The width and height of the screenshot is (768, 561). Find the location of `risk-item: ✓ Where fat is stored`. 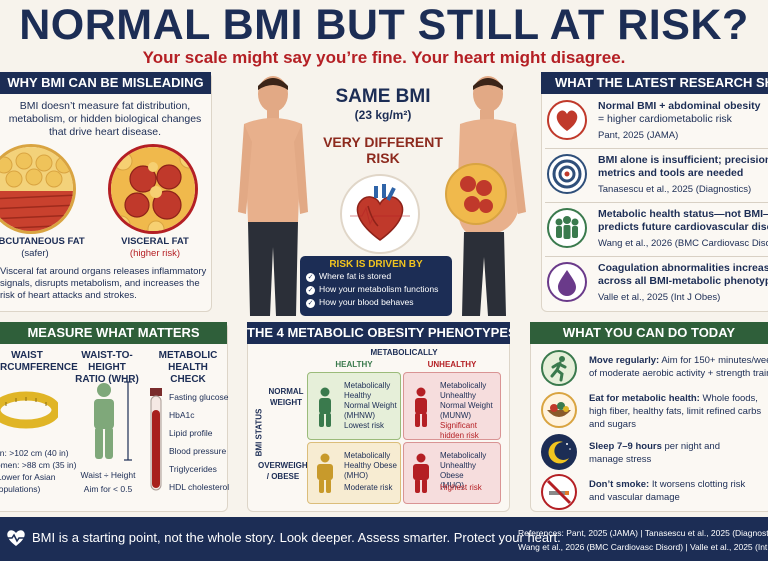

risk-item: ✓ Where fat is stored is located at coordinates (349, 276).